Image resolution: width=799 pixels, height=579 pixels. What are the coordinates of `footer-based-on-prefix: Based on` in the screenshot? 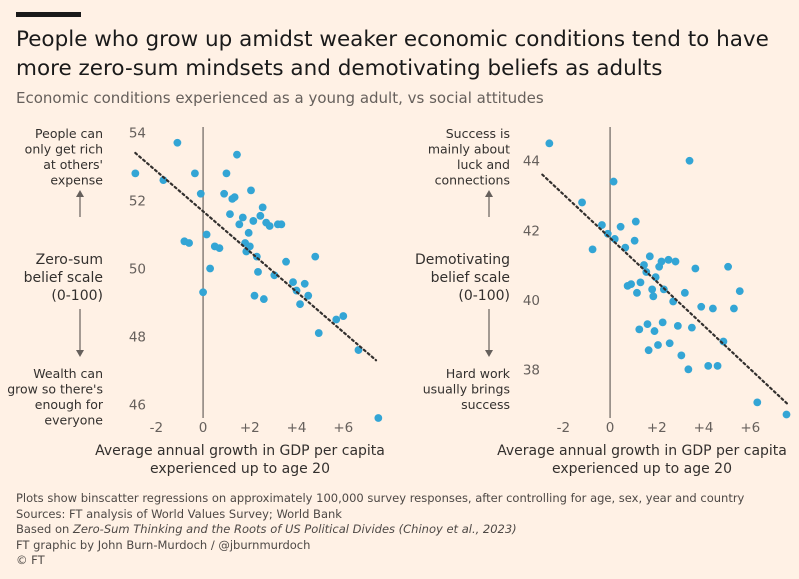 It's located at (43, 529).